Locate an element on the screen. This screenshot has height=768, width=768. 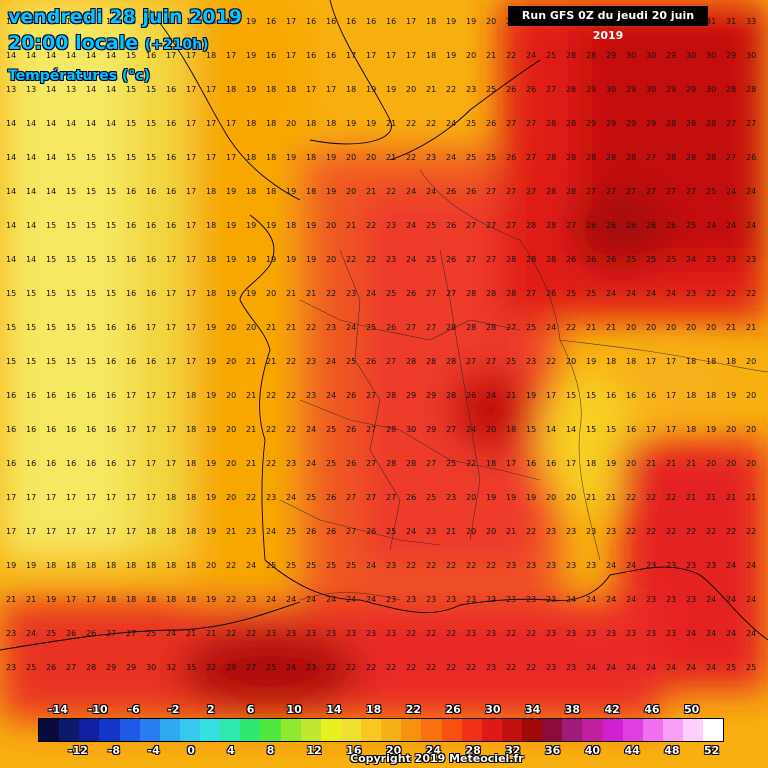
coast-ligurian is located at coordinates (688, 603).